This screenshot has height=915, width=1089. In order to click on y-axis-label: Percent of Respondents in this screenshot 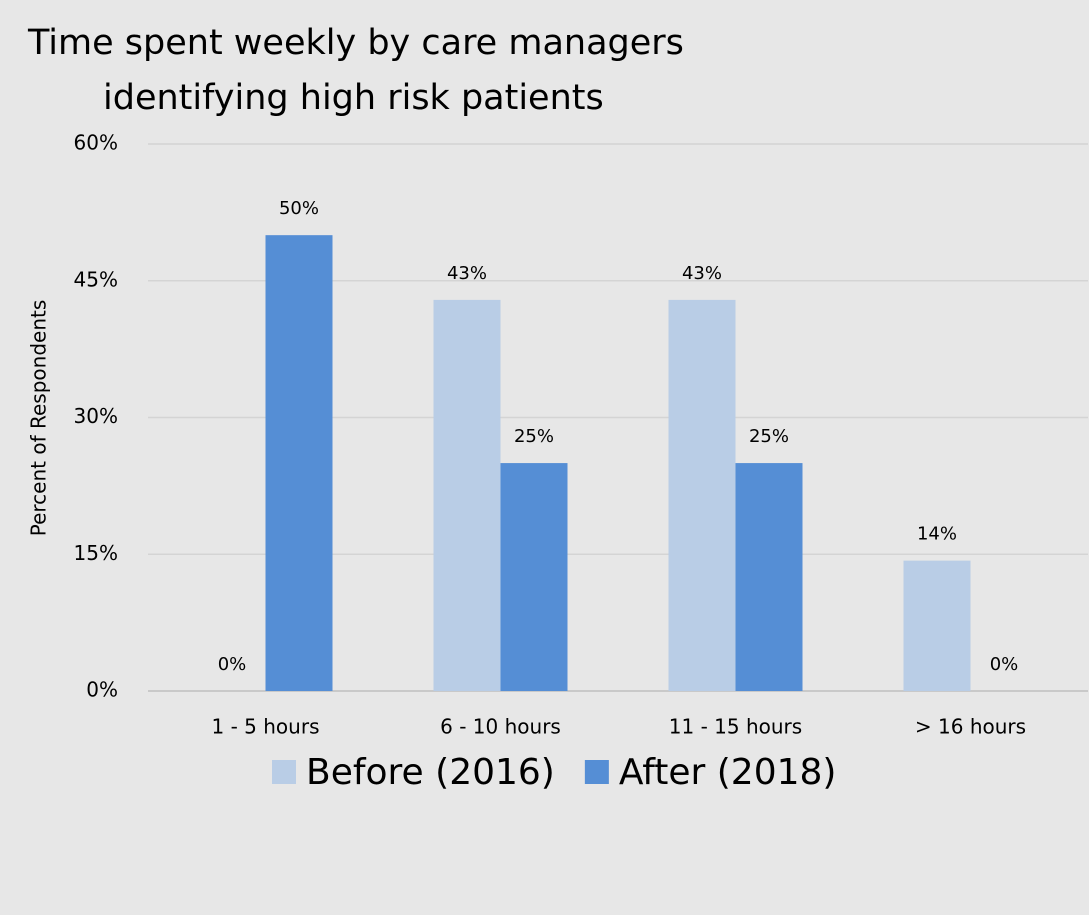, I will do `click(39, 418)`.